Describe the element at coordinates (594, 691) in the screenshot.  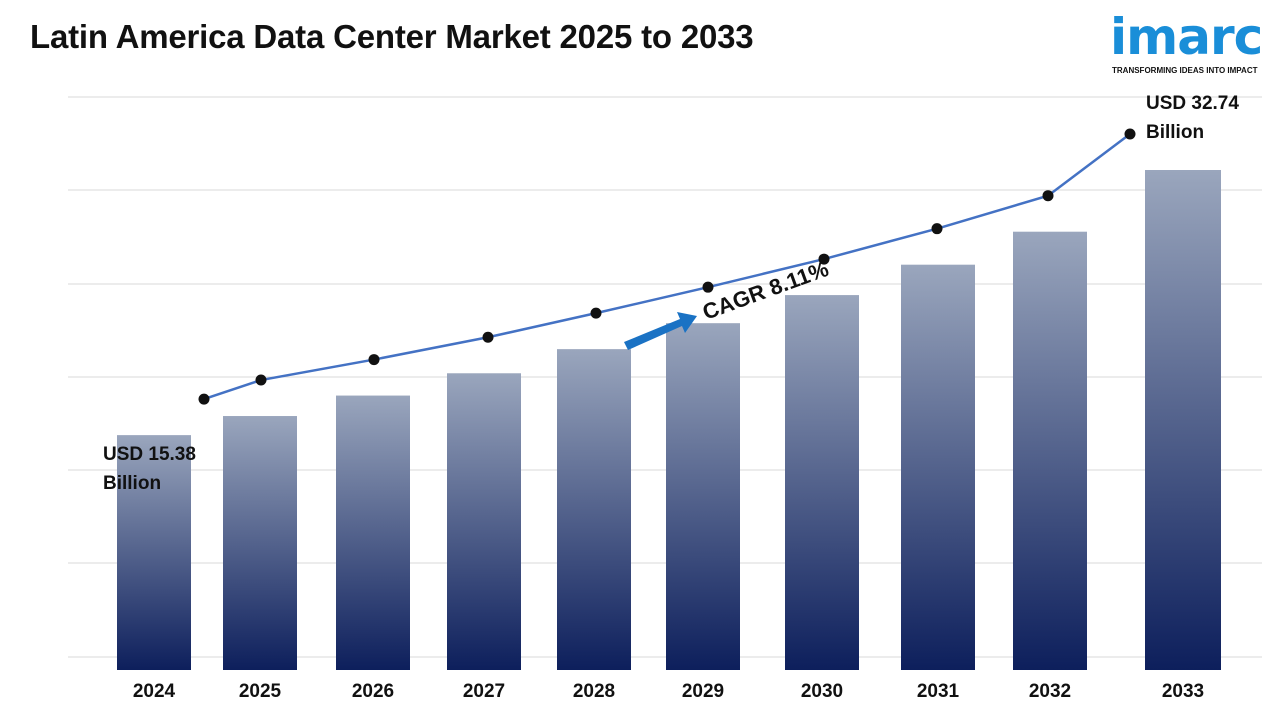
I see `x-tick-label: 2028` at that location.